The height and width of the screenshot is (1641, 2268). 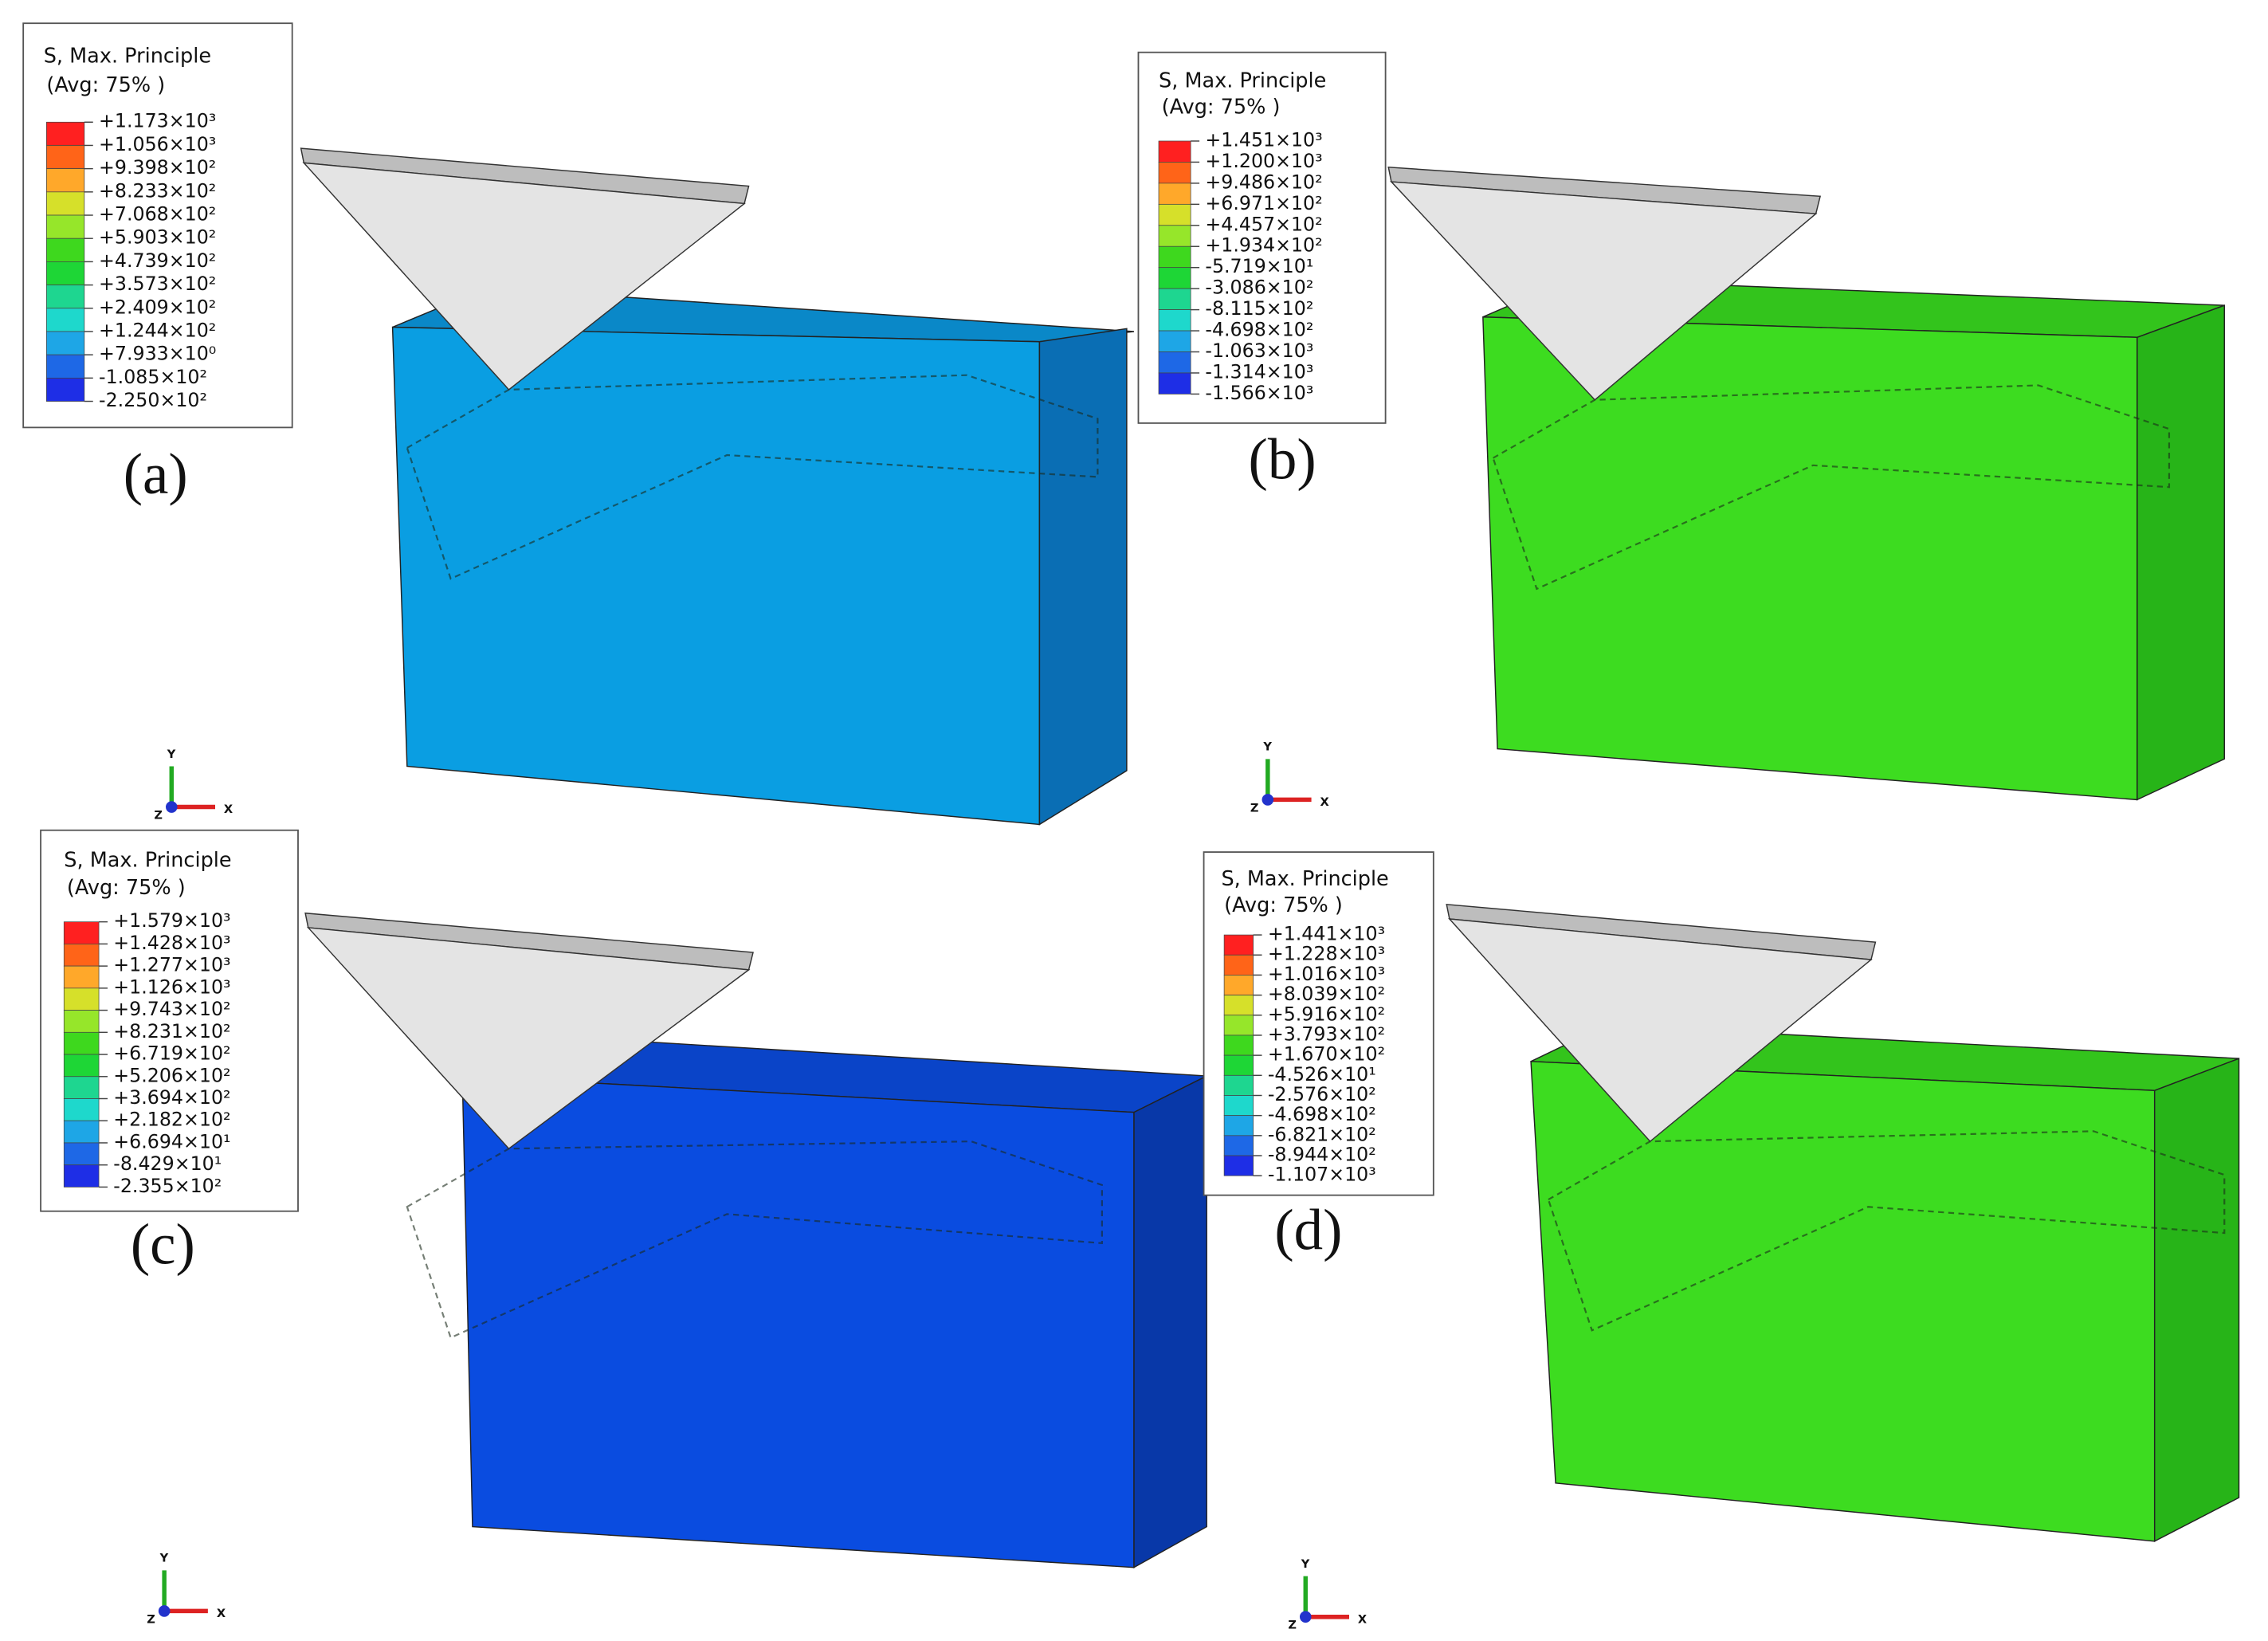 What do you see at coordinates (157, 354) in the screenshot?
I see `legend-label: +7.933×10⁰` at bounding box center [157, 354].